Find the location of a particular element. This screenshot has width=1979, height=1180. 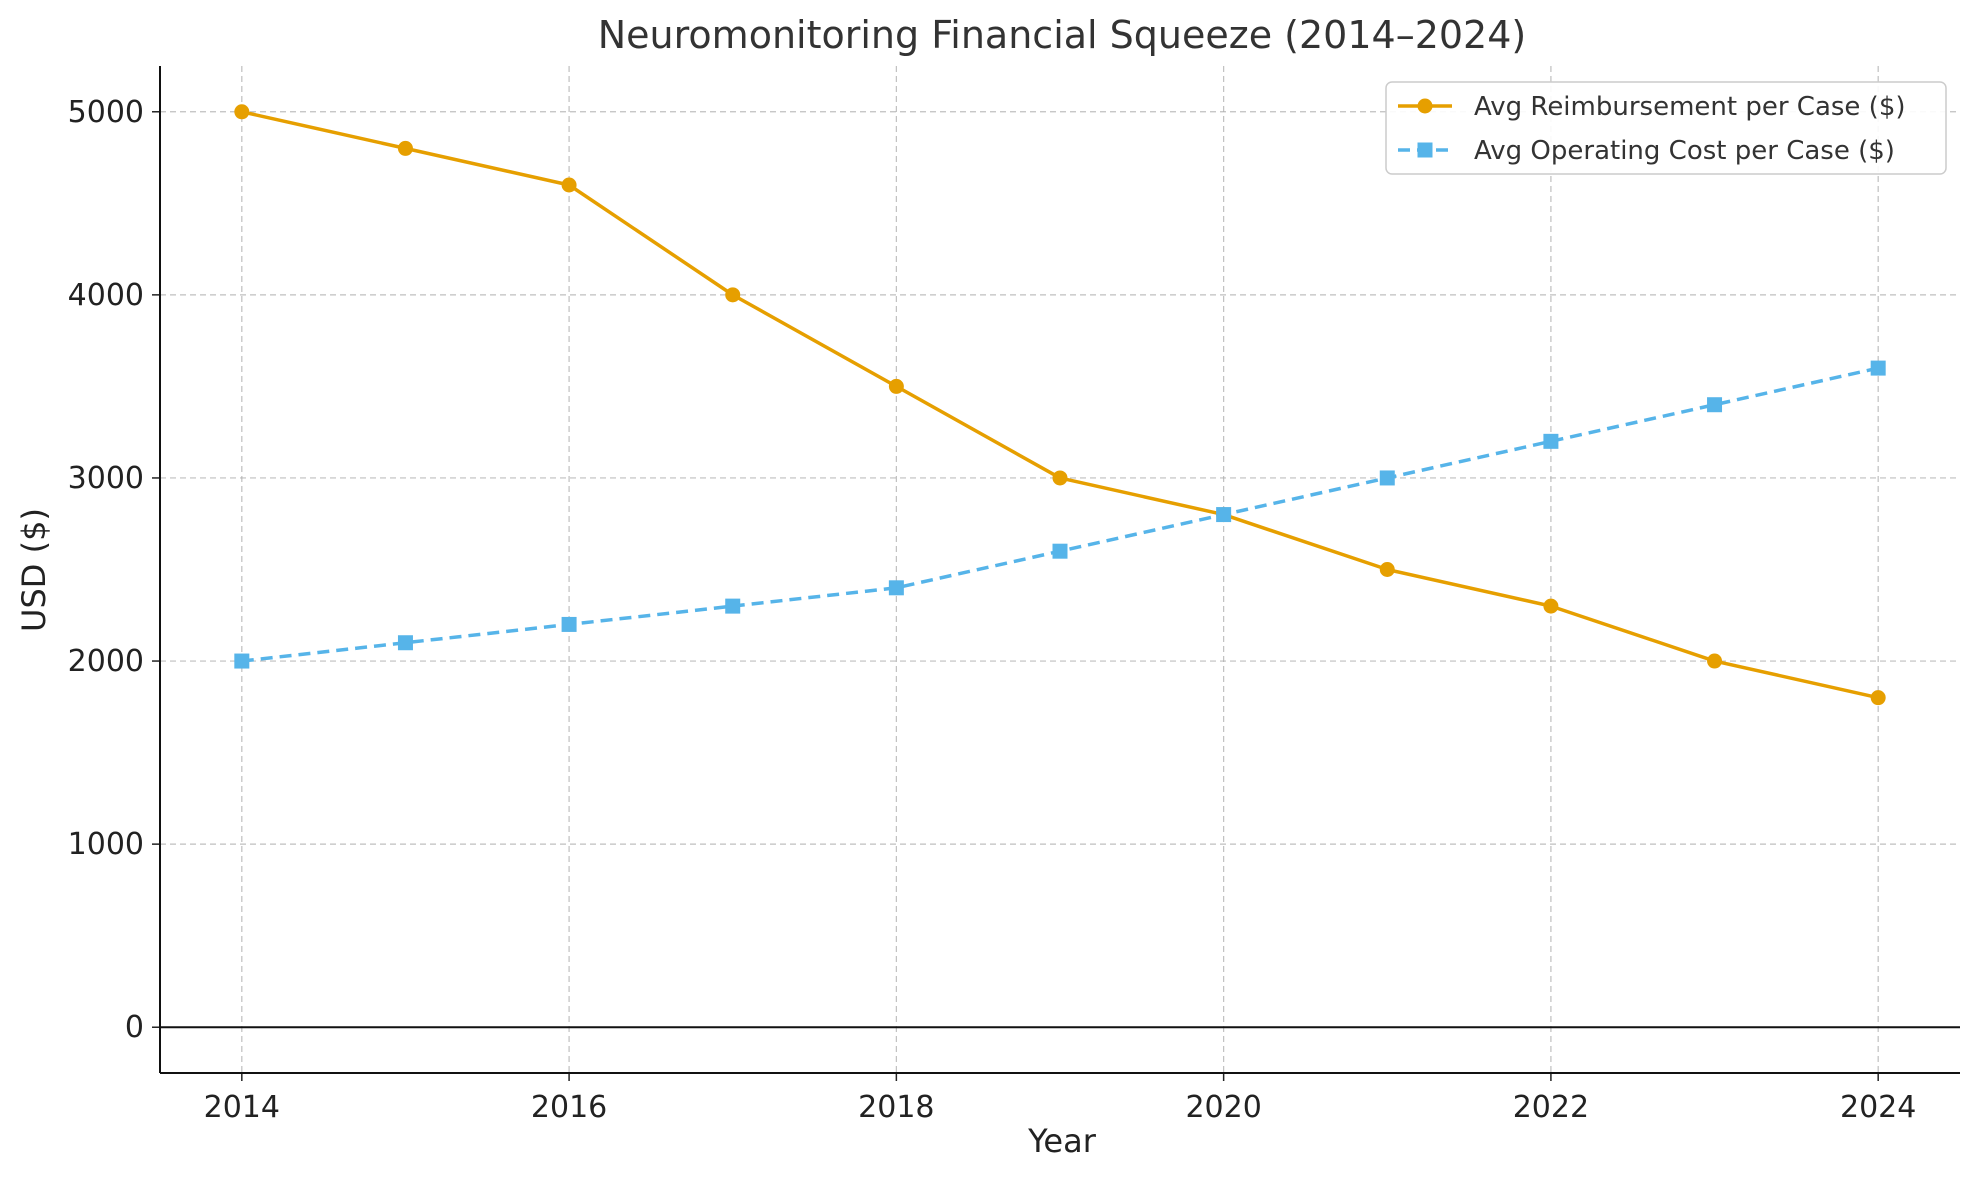

x-tick-label: 2016 is located at coordinates (569, 1107).